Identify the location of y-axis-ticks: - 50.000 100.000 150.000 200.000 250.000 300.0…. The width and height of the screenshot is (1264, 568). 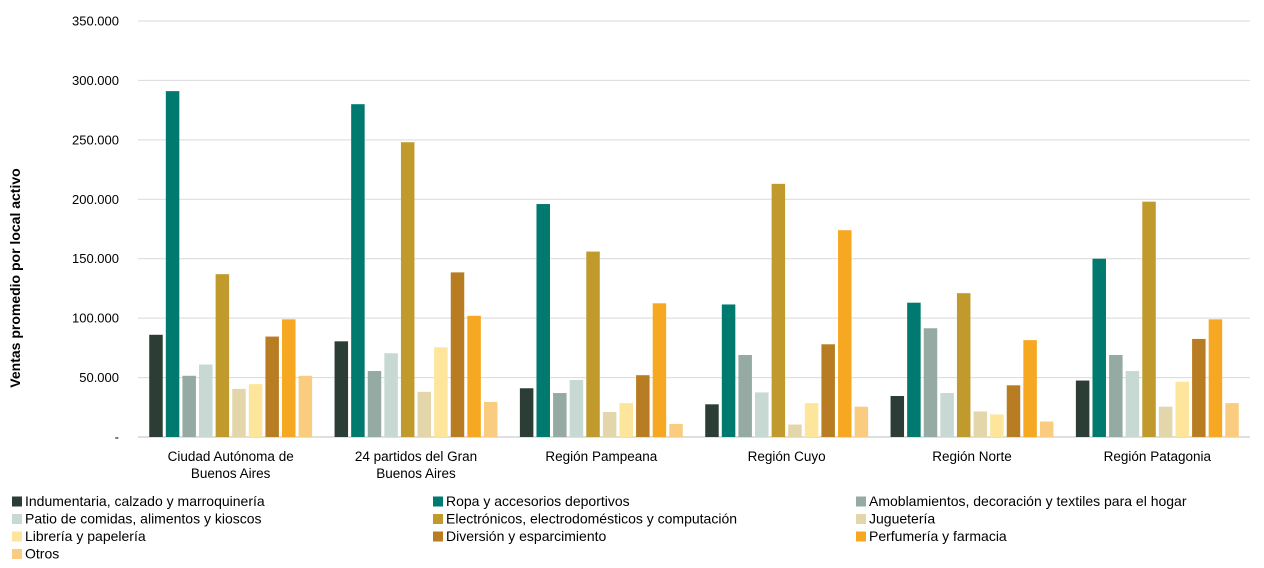
(95, 229).